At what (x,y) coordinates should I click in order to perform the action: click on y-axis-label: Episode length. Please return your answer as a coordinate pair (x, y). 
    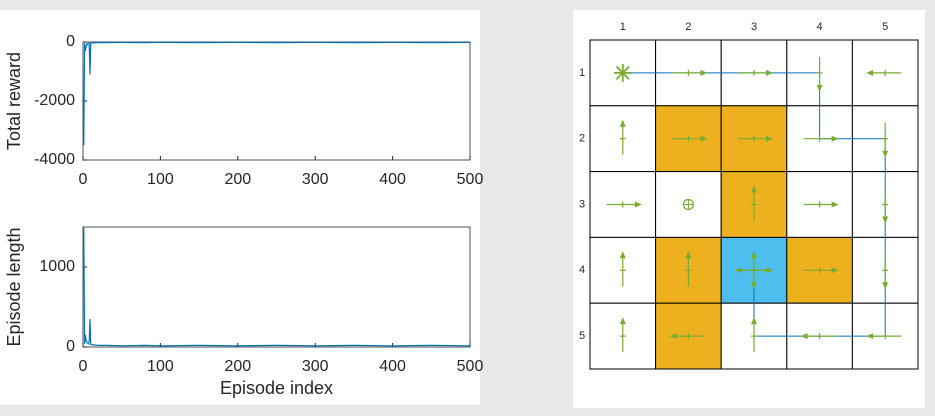
    Looking at the image, I should click on (14, 286).